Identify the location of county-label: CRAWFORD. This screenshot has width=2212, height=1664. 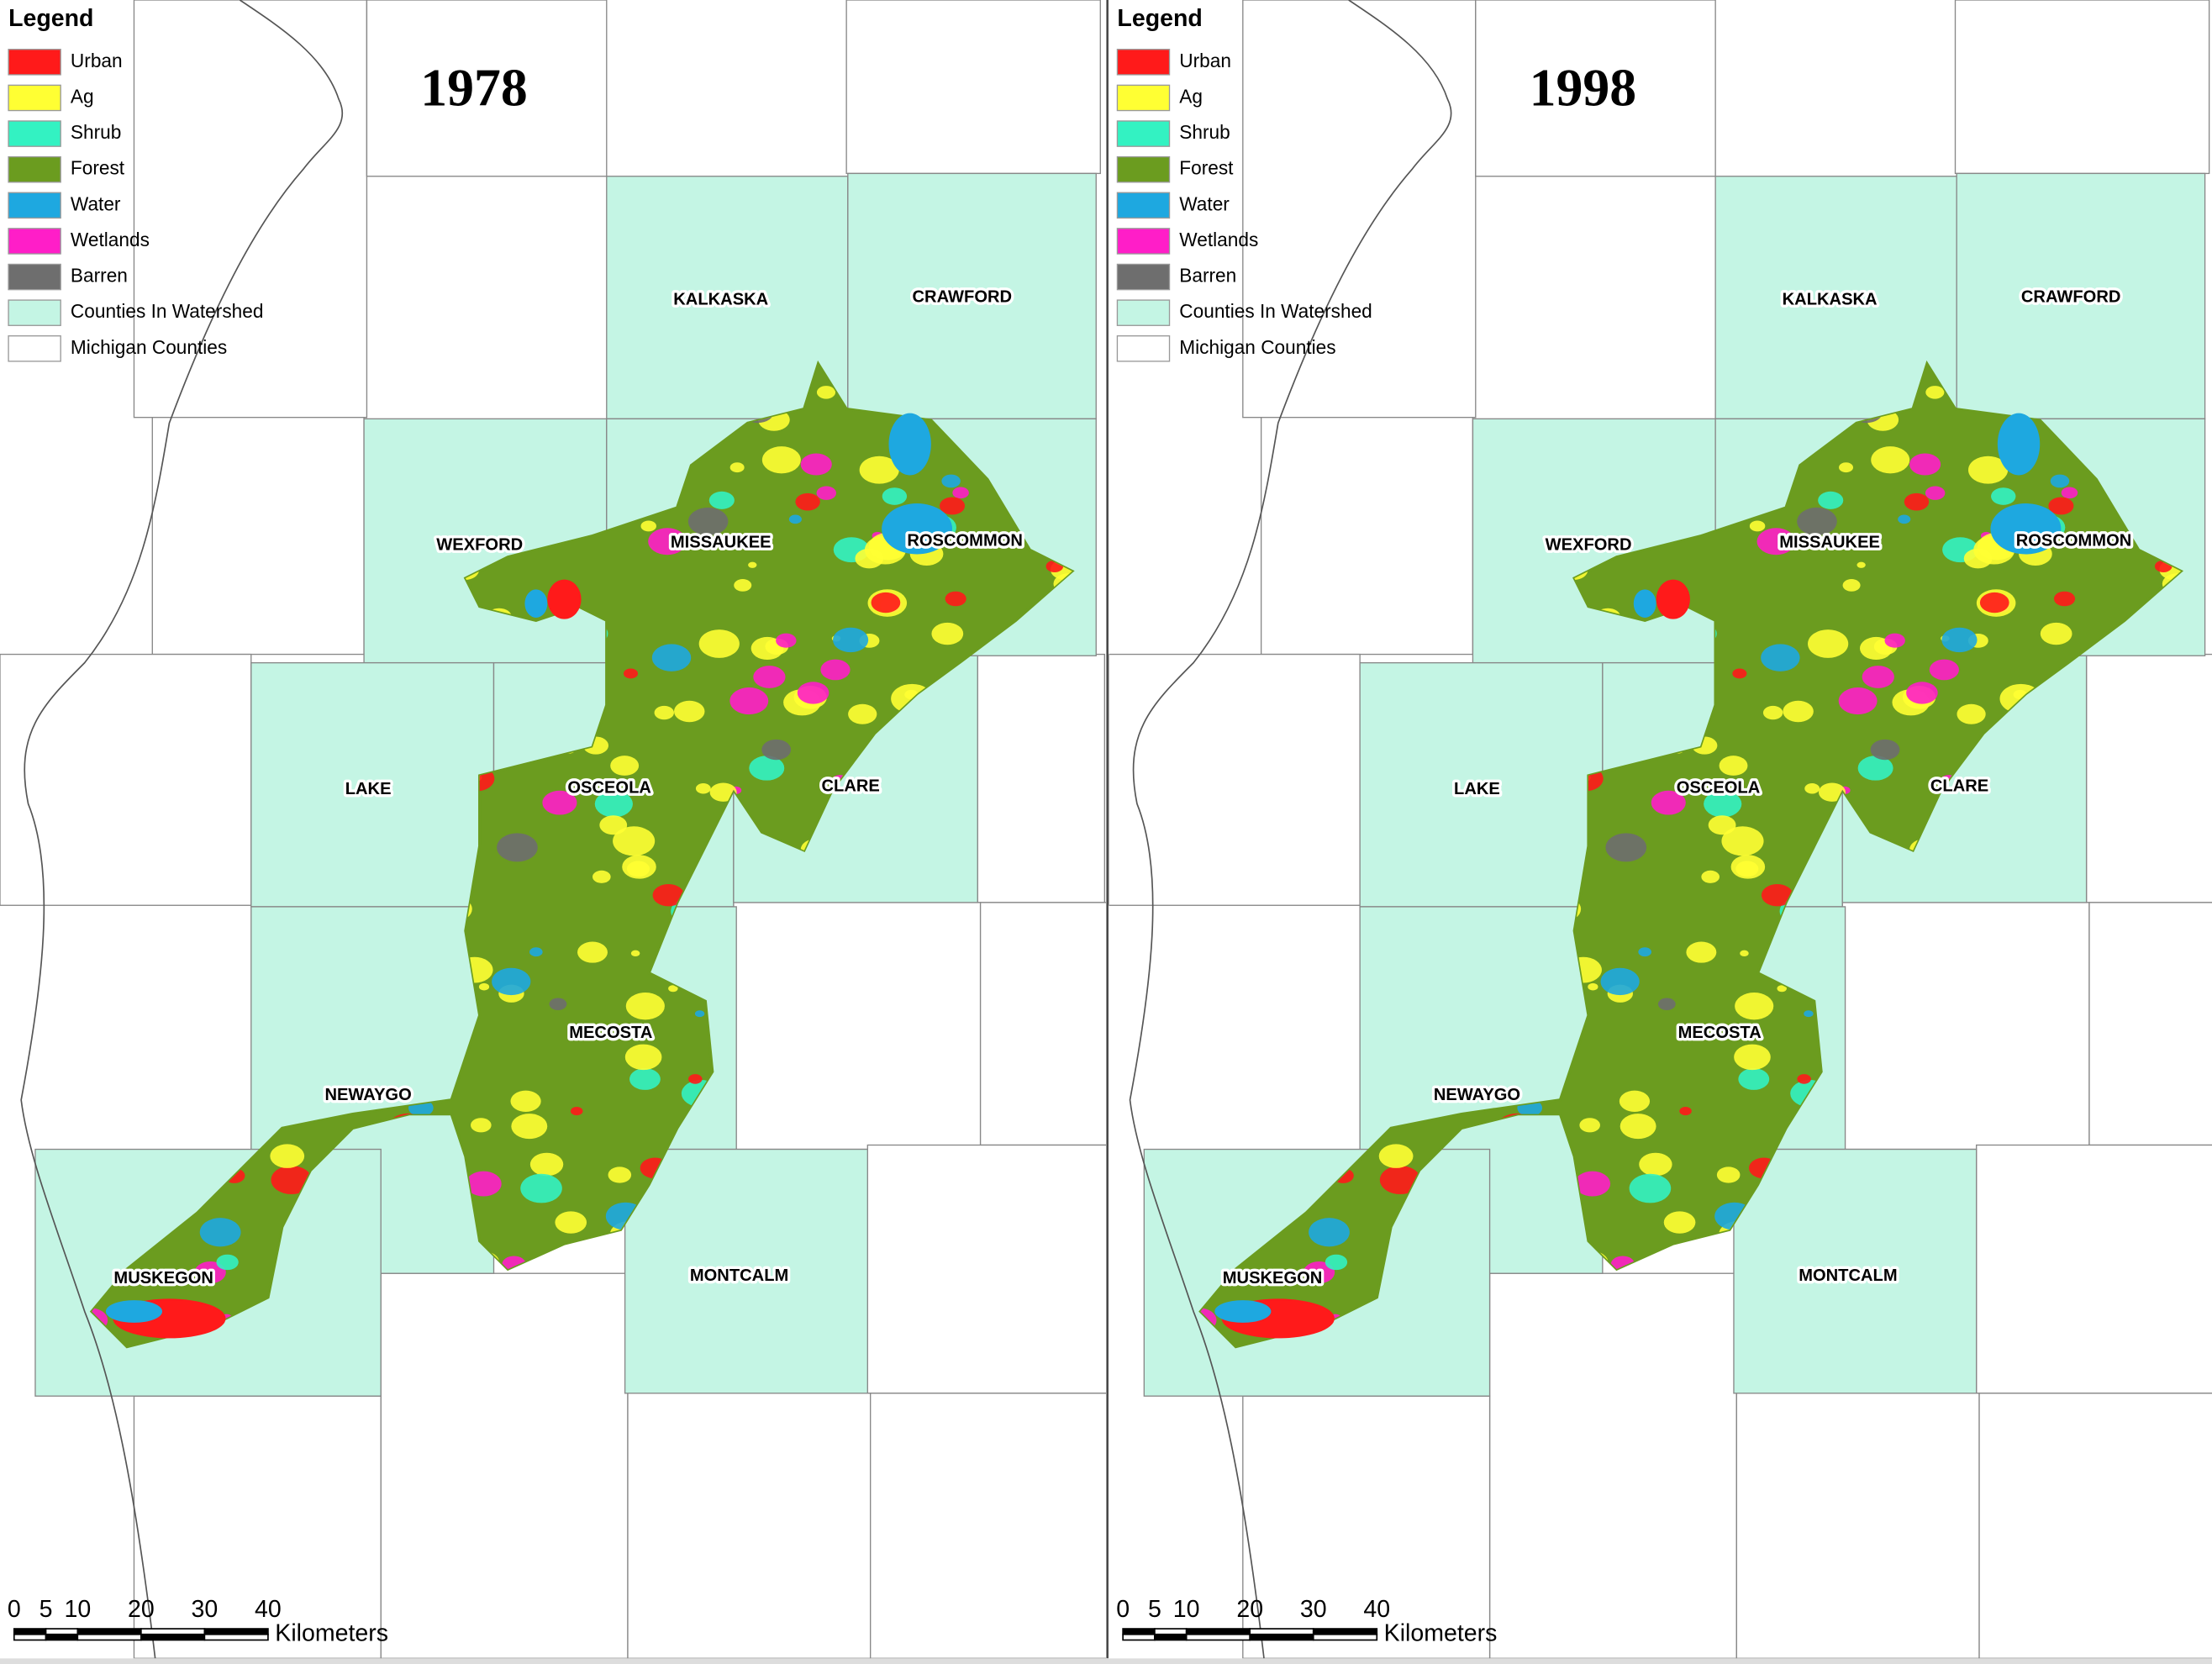
(963, 296).